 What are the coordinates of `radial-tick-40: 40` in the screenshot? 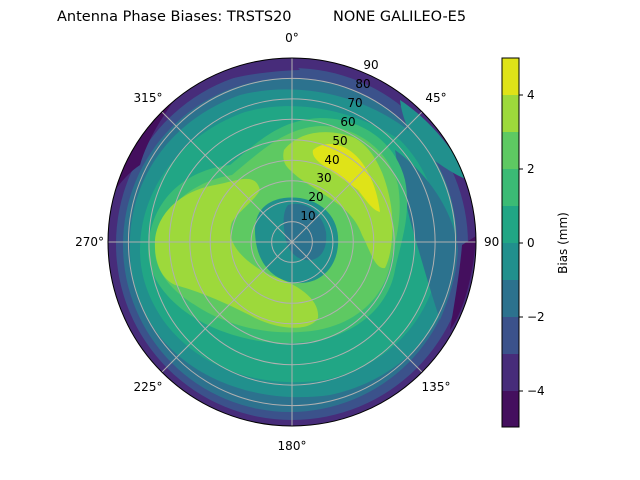 It's located at (331, 160).